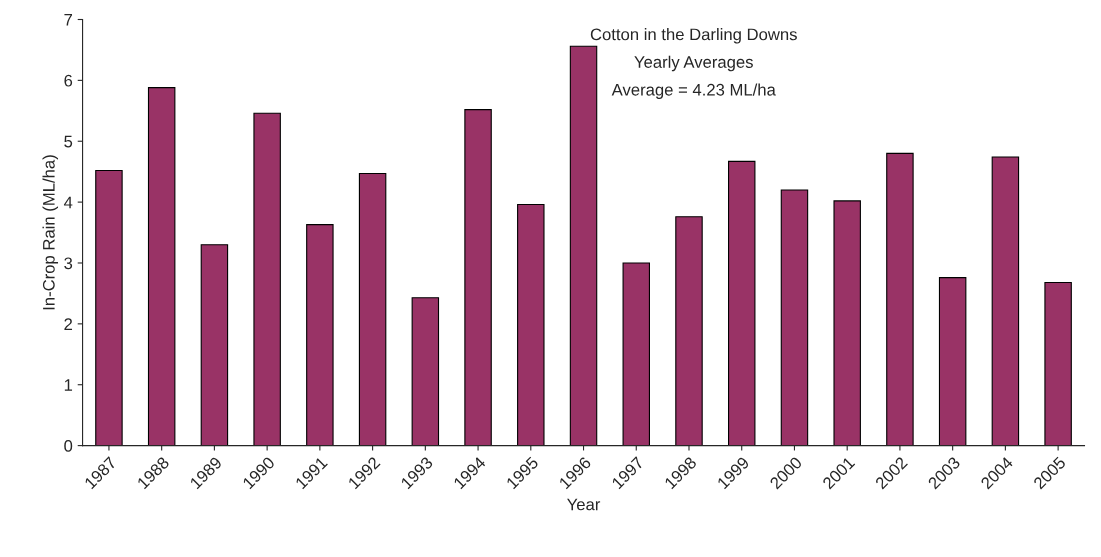 The height and width of the screenshot is (557, 1101). What do you see at coordinates (68, 80) in the screenshot?
I see `y-tick-label: 6` at bounding box center [68, 80].